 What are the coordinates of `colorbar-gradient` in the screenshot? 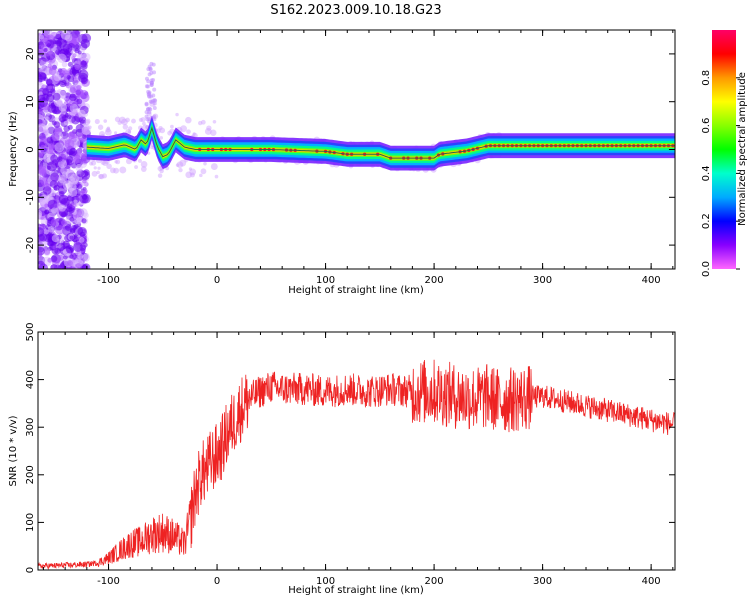 It's located at (724, 149).